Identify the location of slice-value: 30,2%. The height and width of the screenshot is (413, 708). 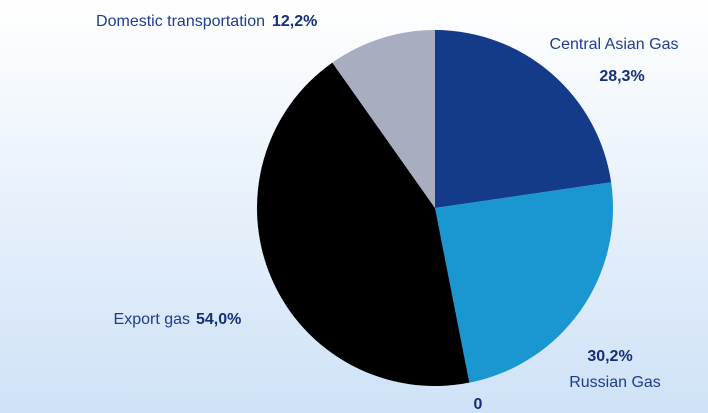
(609, 356).